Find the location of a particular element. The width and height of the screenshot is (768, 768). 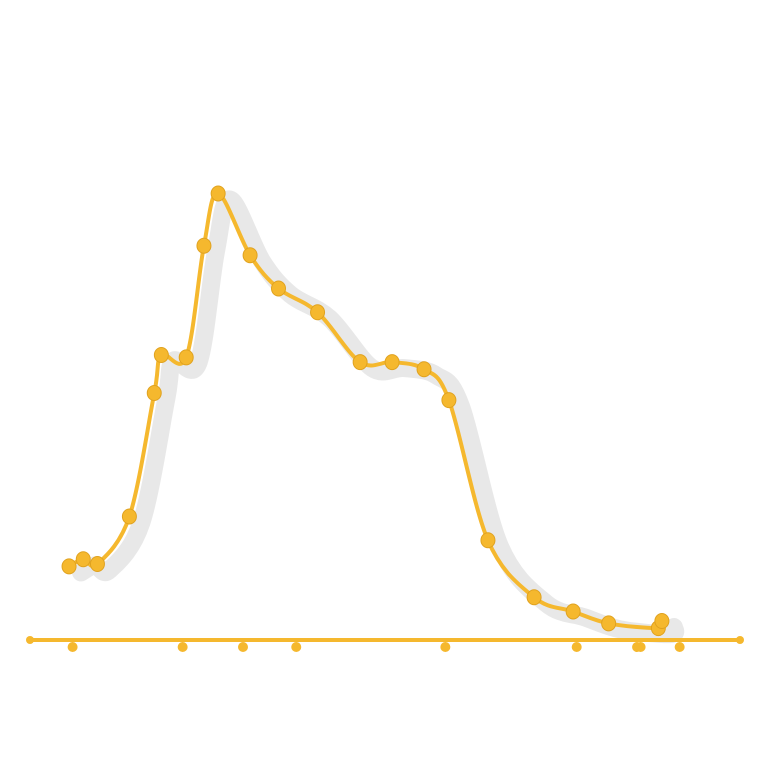

baseline-axis-layer is located at coordinates (385, 644).